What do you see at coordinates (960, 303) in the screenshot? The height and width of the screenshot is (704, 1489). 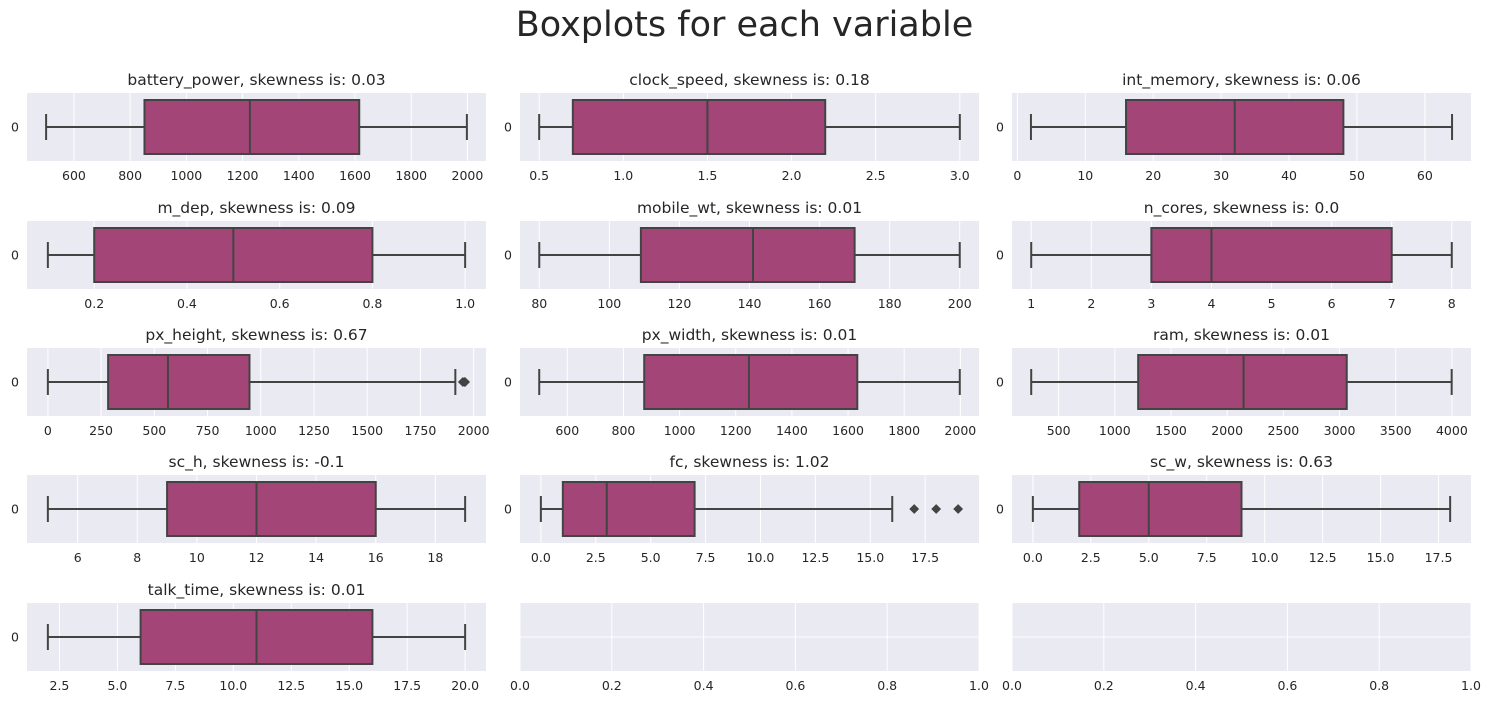 I see `x-tick-label: 200` at bounding box center [960, 303].